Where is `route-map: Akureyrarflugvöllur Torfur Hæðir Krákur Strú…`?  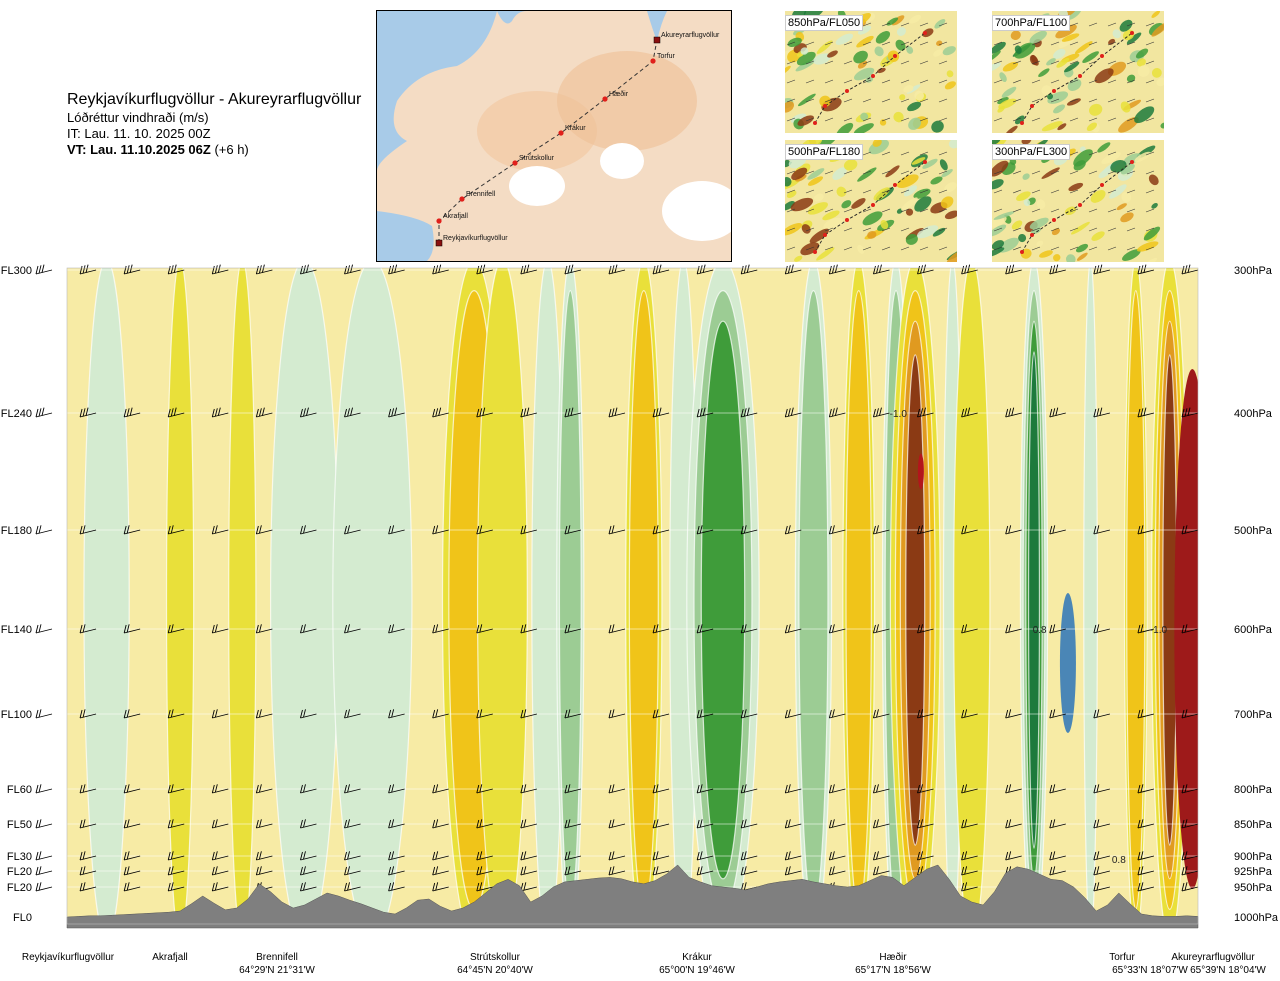
route-map: Akureyrarflugvöllur Torfur Hæðir Krákur Strú… is located at coordinates (554, 136).